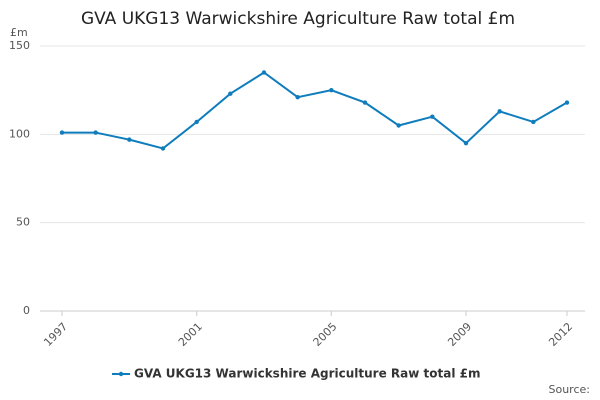 The image size is (600, 400). What do you see at coordinates (459, 334) in the screenshot?
I see `x-tick-label: 2009` at bounding box center [459, 334].